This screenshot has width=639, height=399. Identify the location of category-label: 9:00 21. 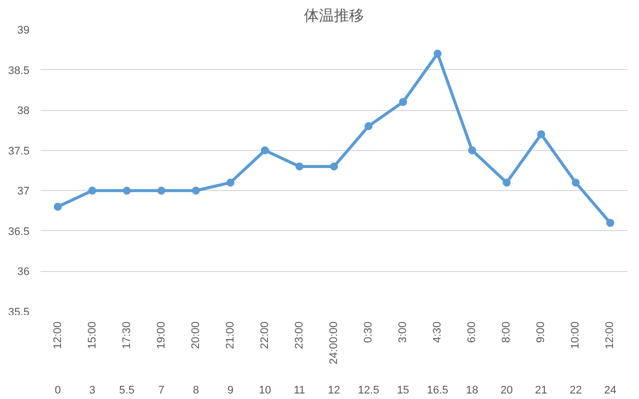
(541, 358).